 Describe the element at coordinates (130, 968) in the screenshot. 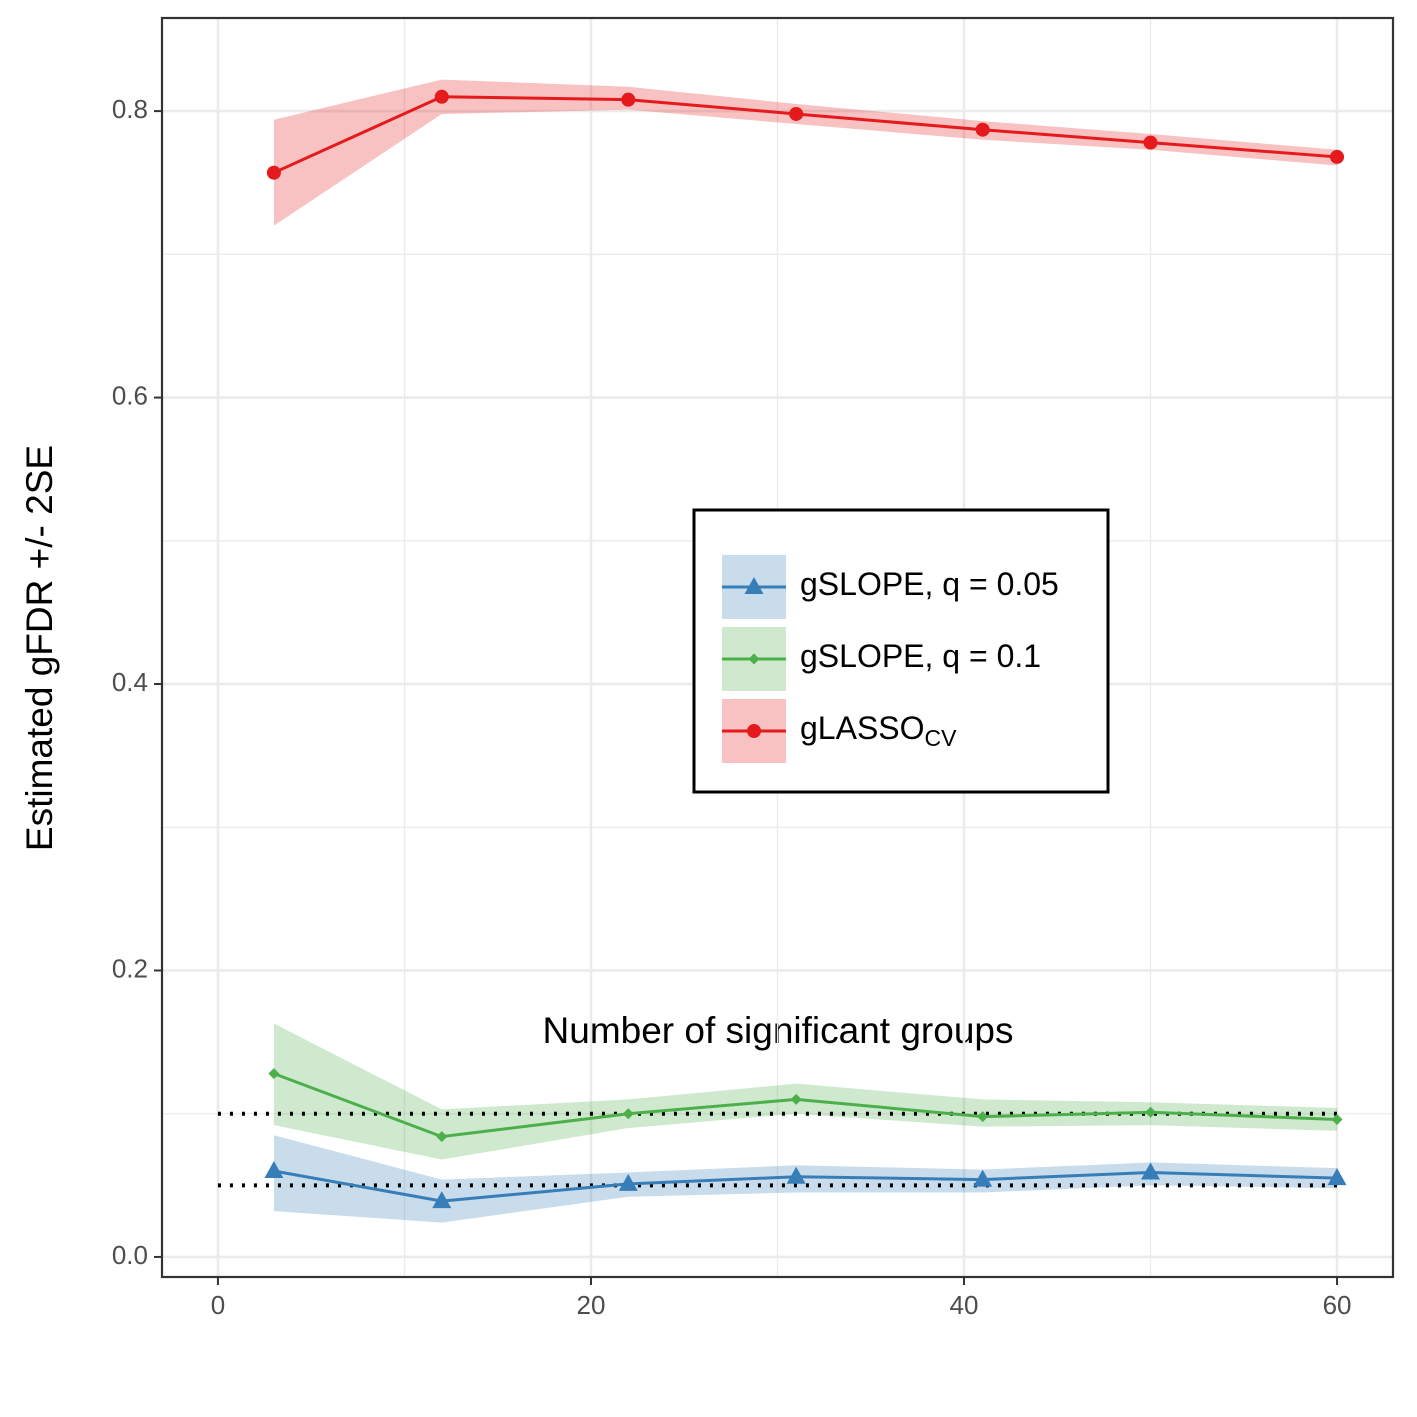

I see `y-tick-label: 0.2` at that location.